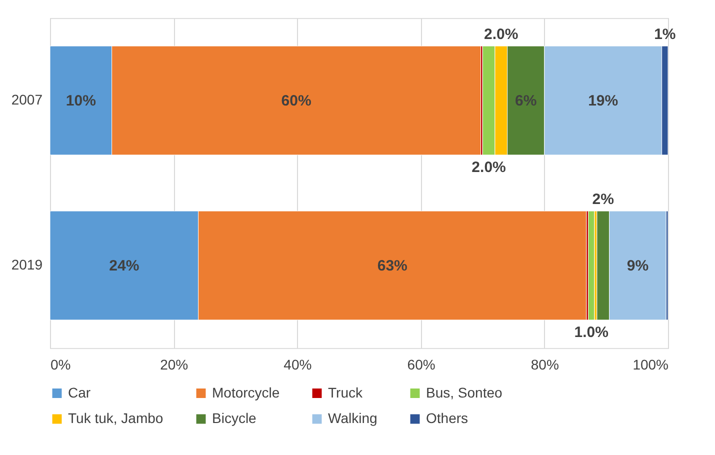  Describe the element at coordinates (665, 34) in the screenshot. I see `data-label: 1%` at that location.